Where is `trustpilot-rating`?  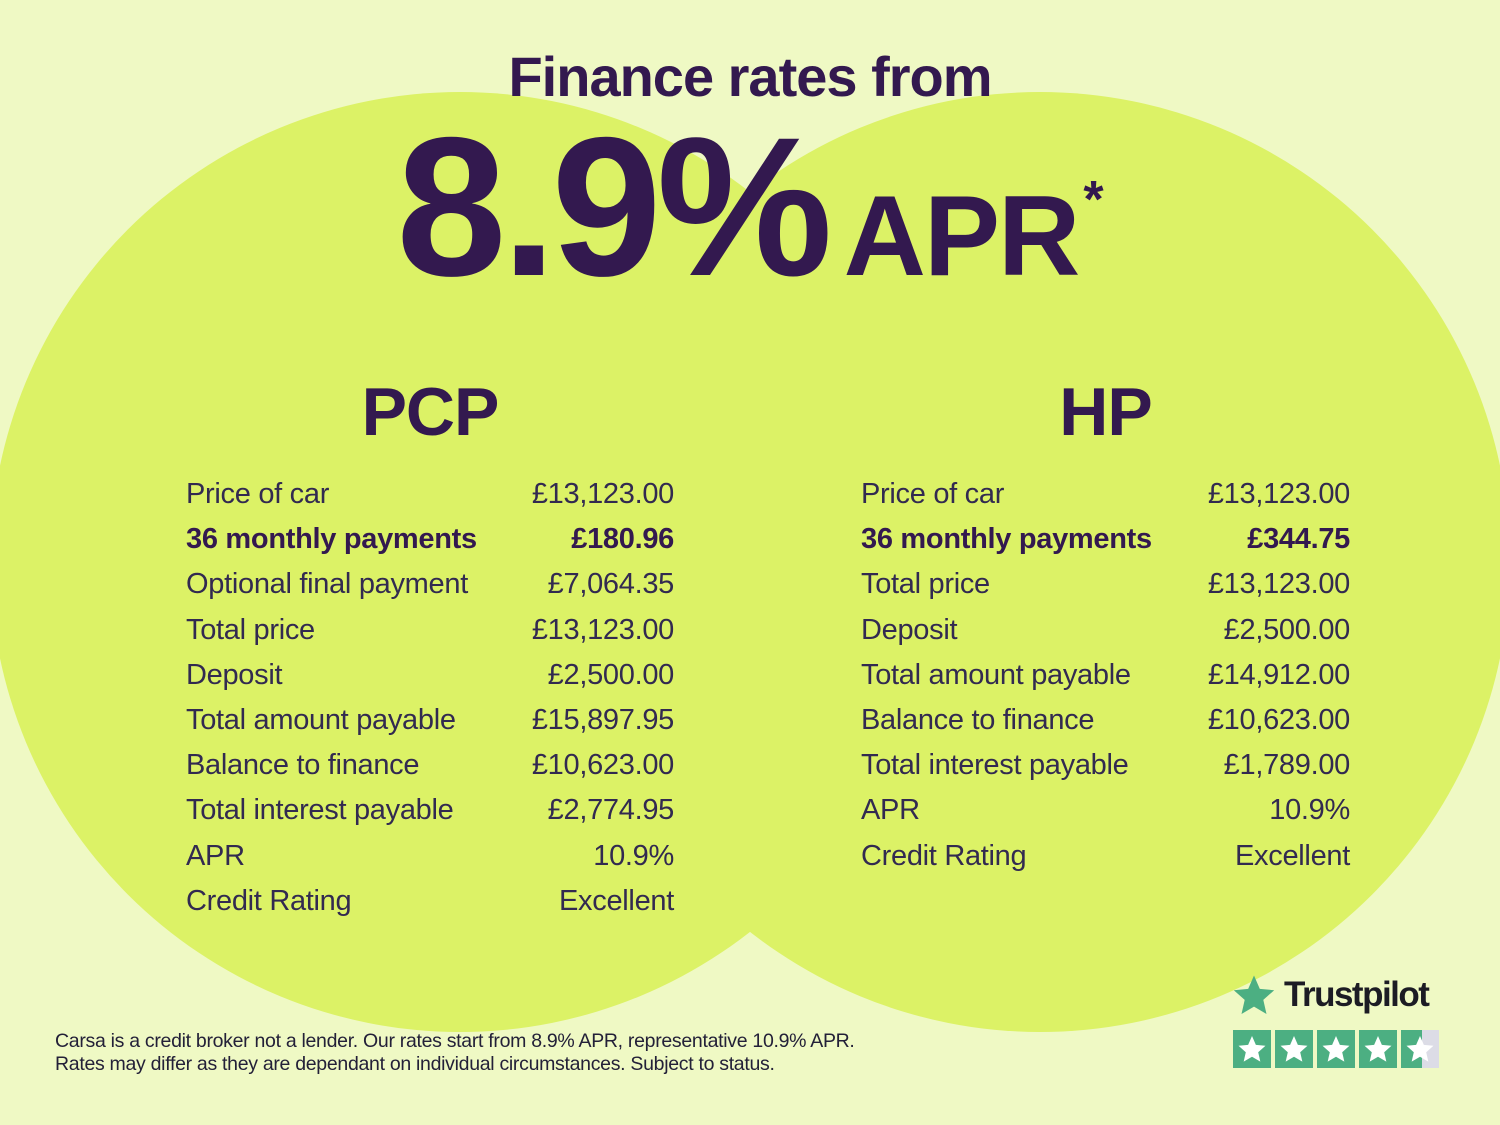 trustpilot-rating is located at coordinates (1339, 1049).